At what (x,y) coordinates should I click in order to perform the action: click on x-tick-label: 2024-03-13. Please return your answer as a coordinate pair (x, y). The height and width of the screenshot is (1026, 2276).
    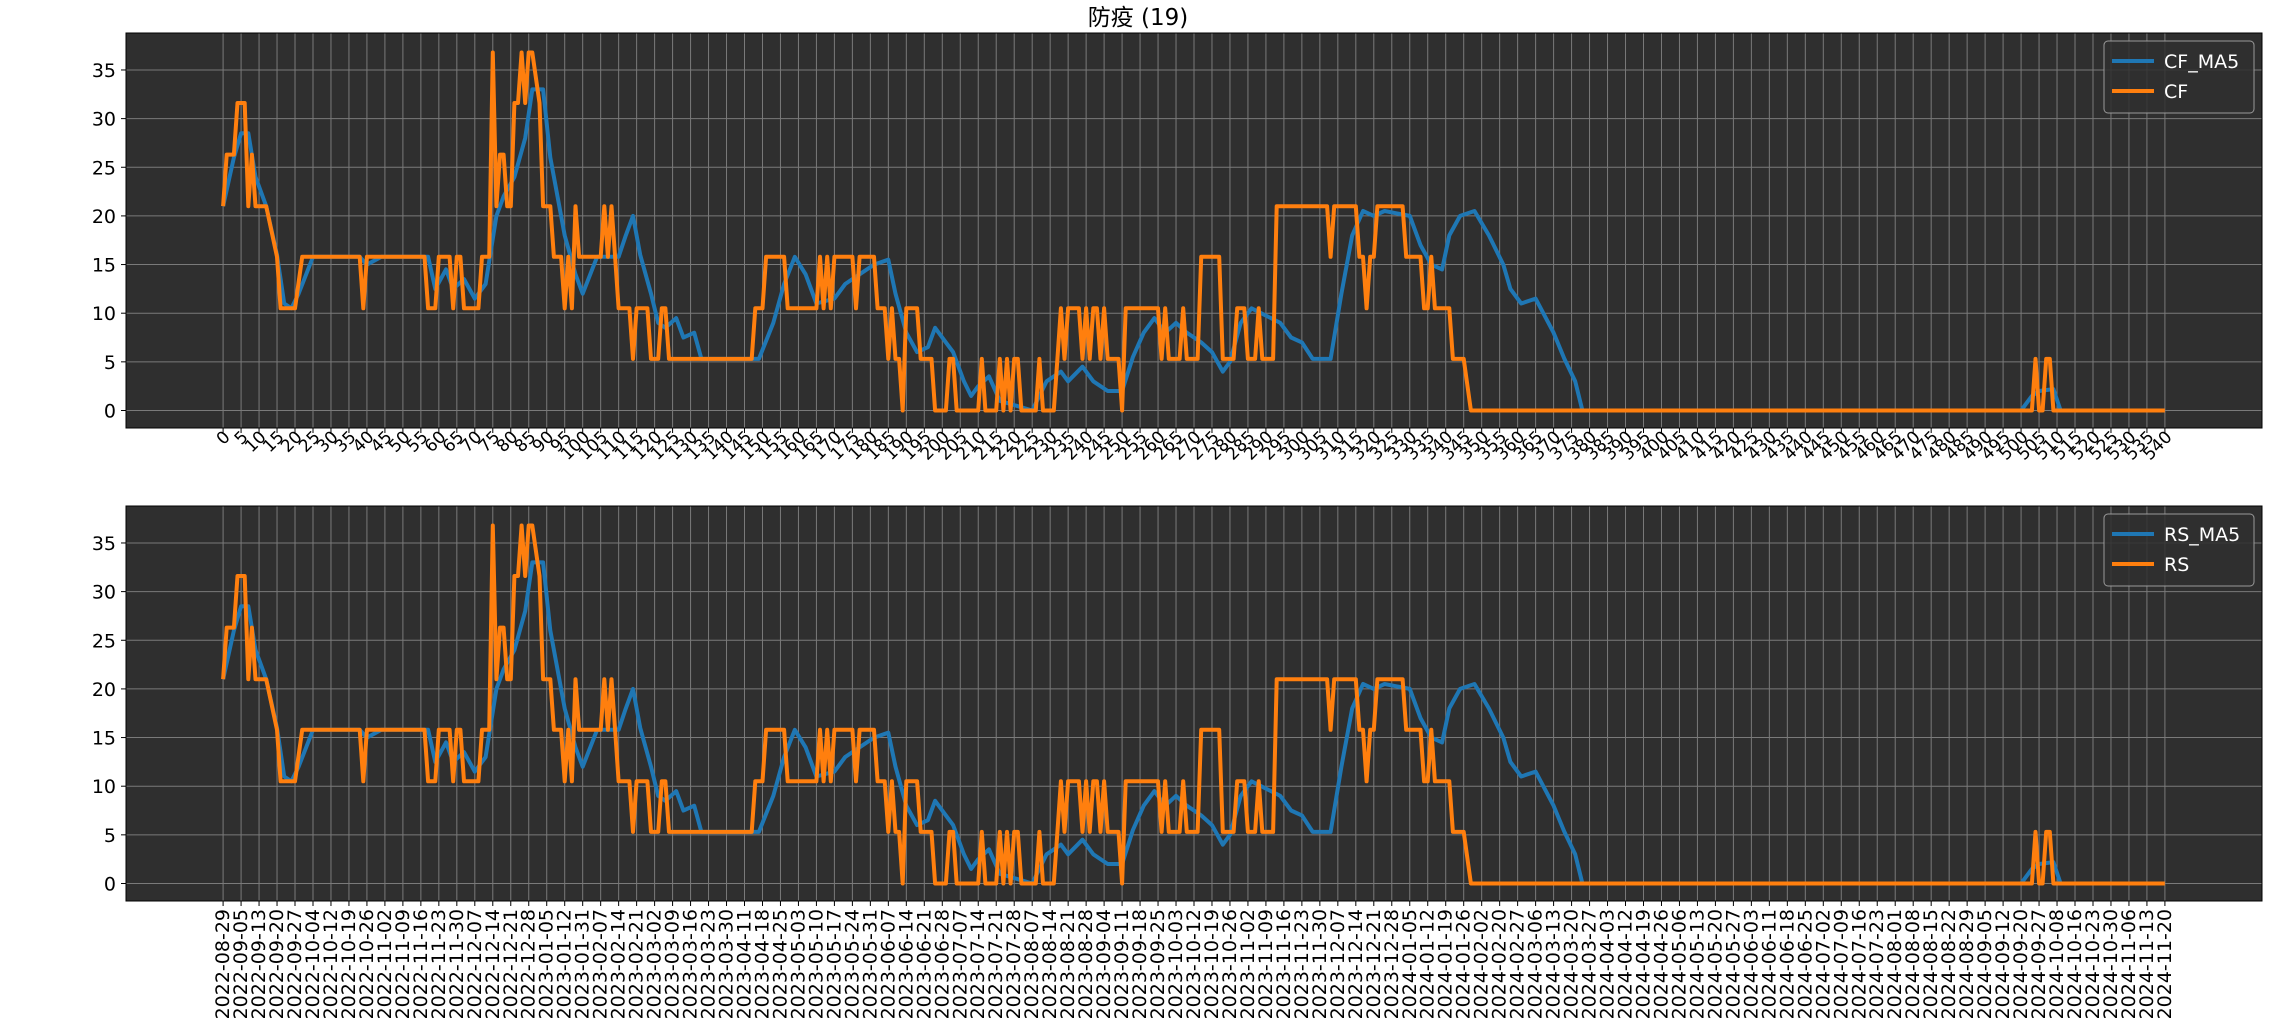
    Looking at the image, I should click on (1554, 964).